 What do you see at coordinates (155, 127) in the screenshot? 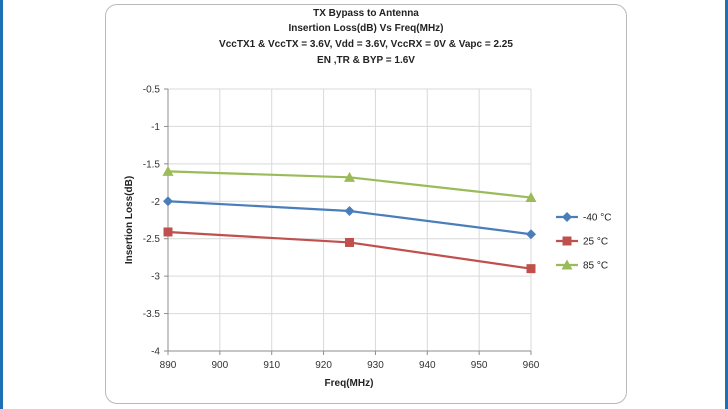
I see `y-tick-label: -1` at bounding box center [155, 127].